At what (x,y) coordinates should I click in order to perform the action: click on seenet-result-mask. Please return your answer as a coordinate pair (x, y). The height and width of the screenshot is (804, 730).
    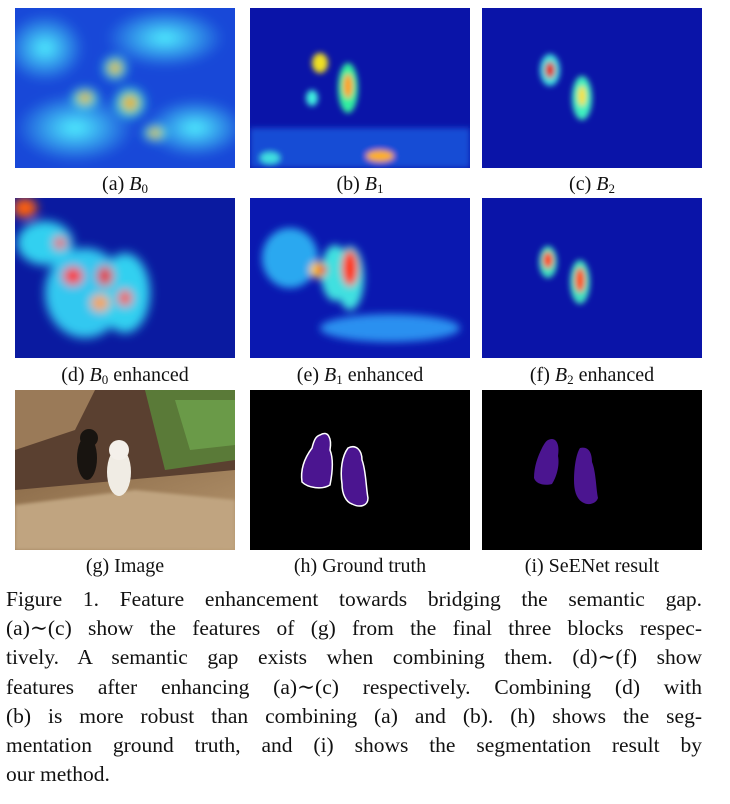
    Looking at the image, I should click on (592, 470).